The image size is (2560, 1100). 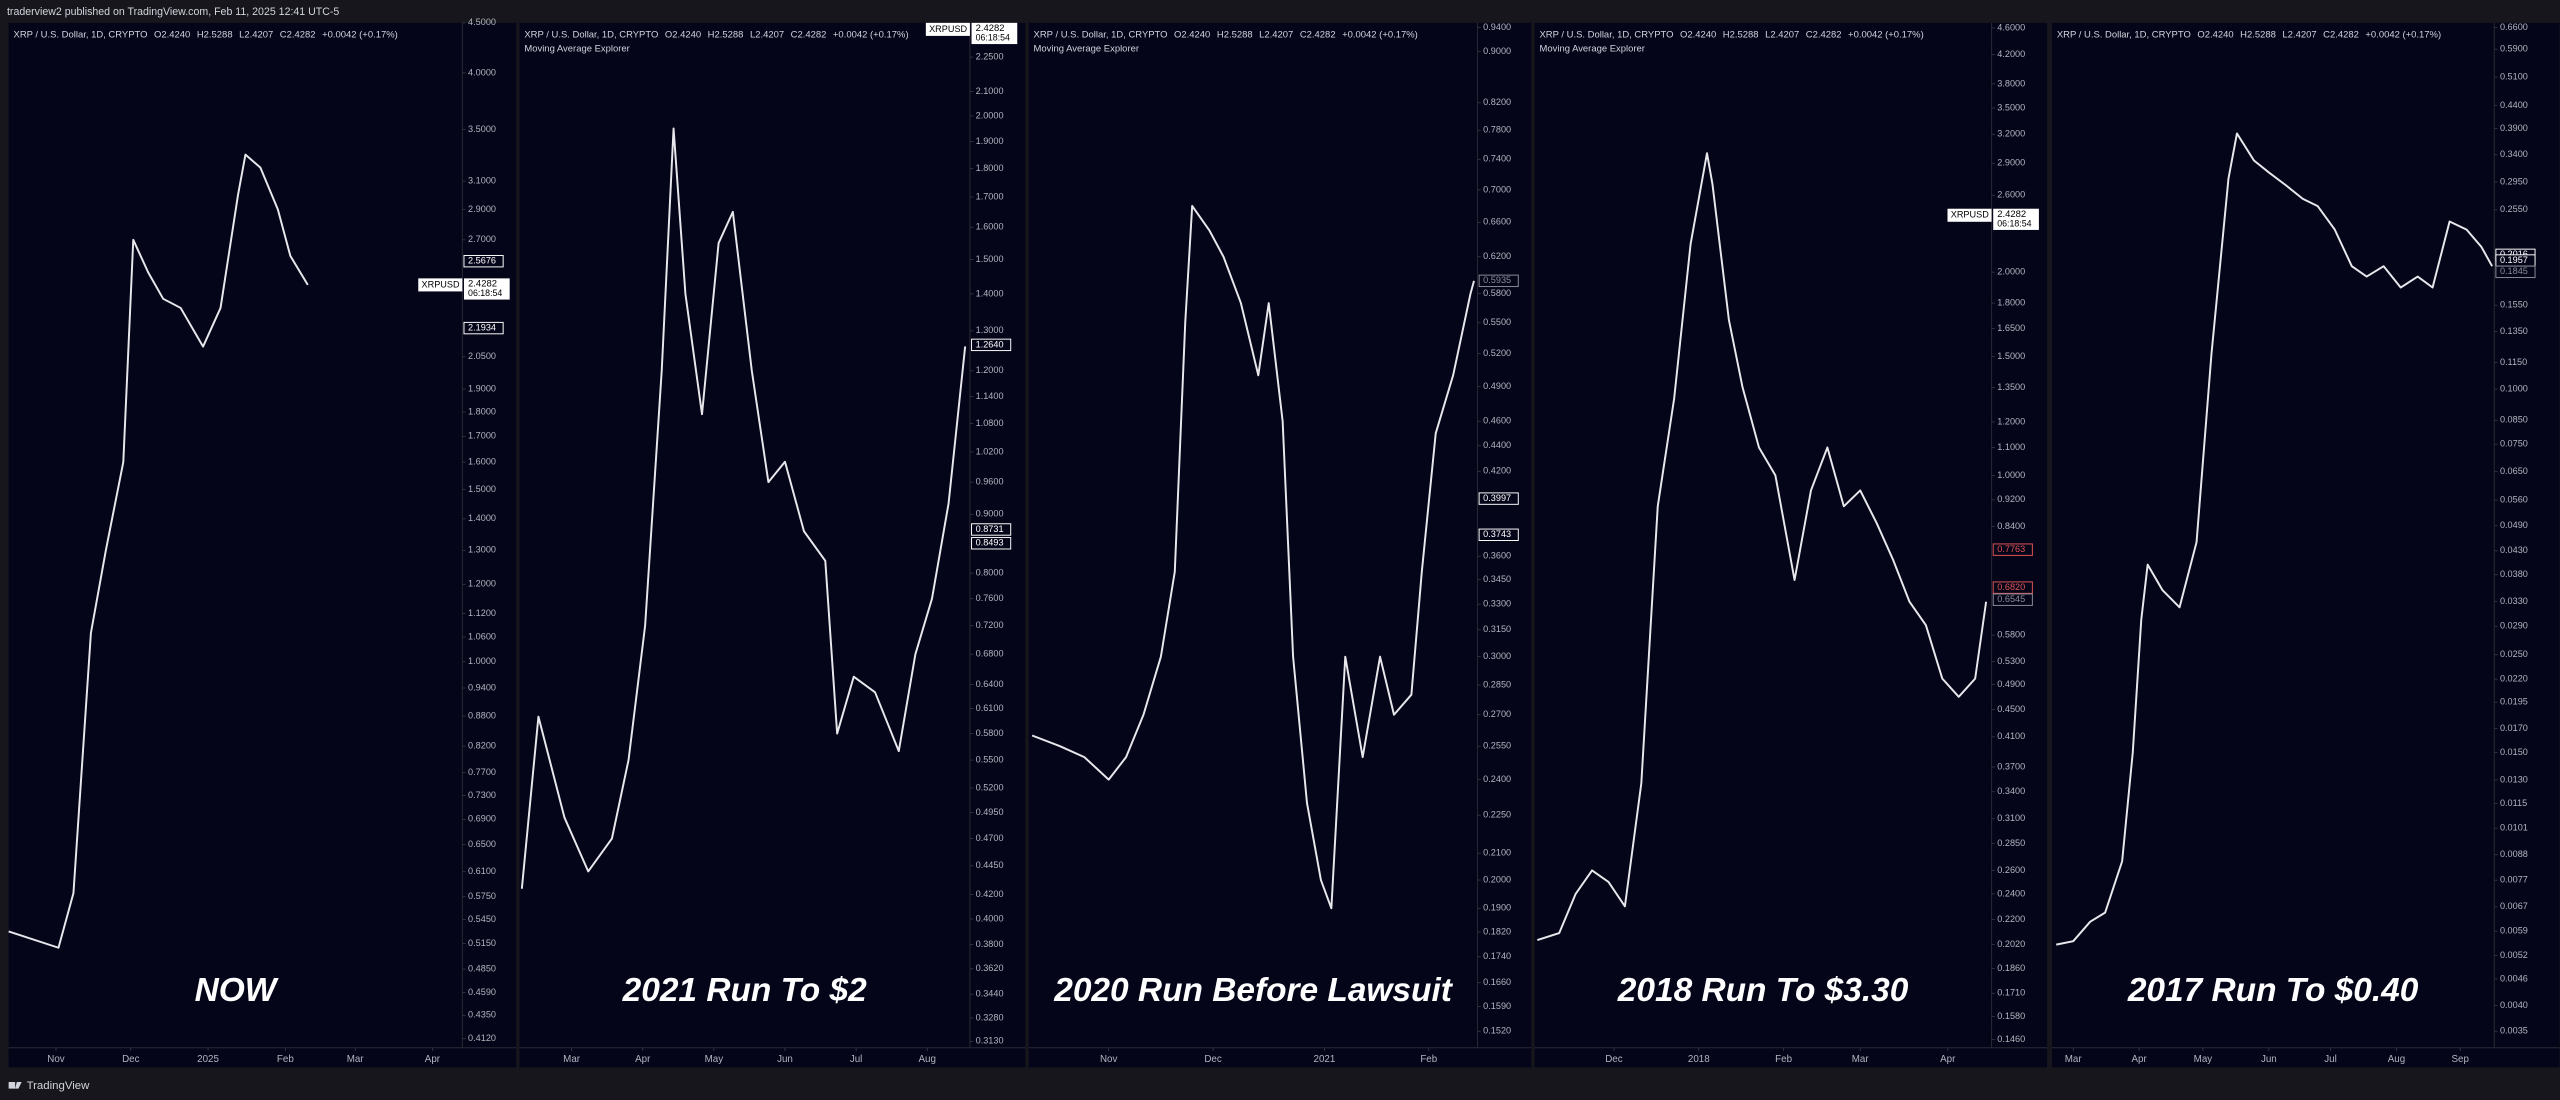 I want to click on y-tick-label: 0.1710, so click(x=2011, y=993).